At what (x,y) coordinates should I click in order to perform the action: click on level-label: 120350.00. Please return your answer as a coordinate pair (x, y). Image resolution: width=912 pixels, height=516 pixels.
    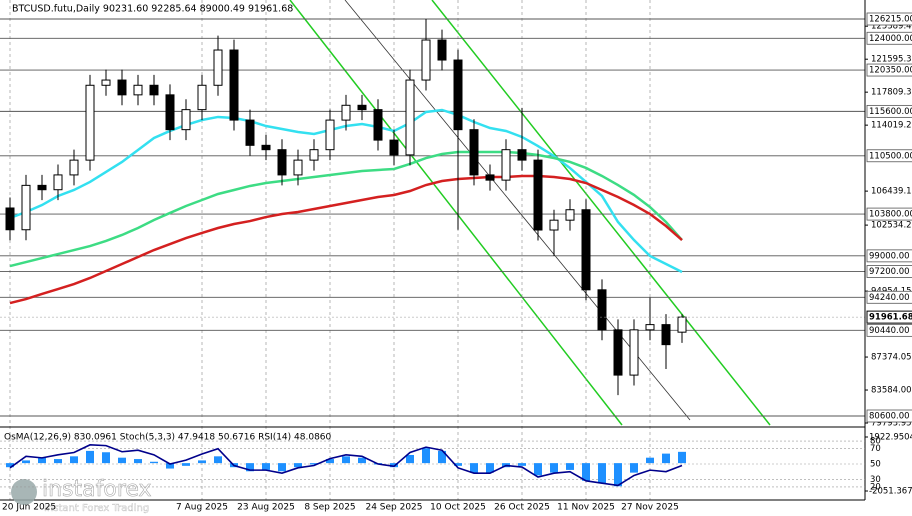
    Looking at the image, I should click on (890, 71).